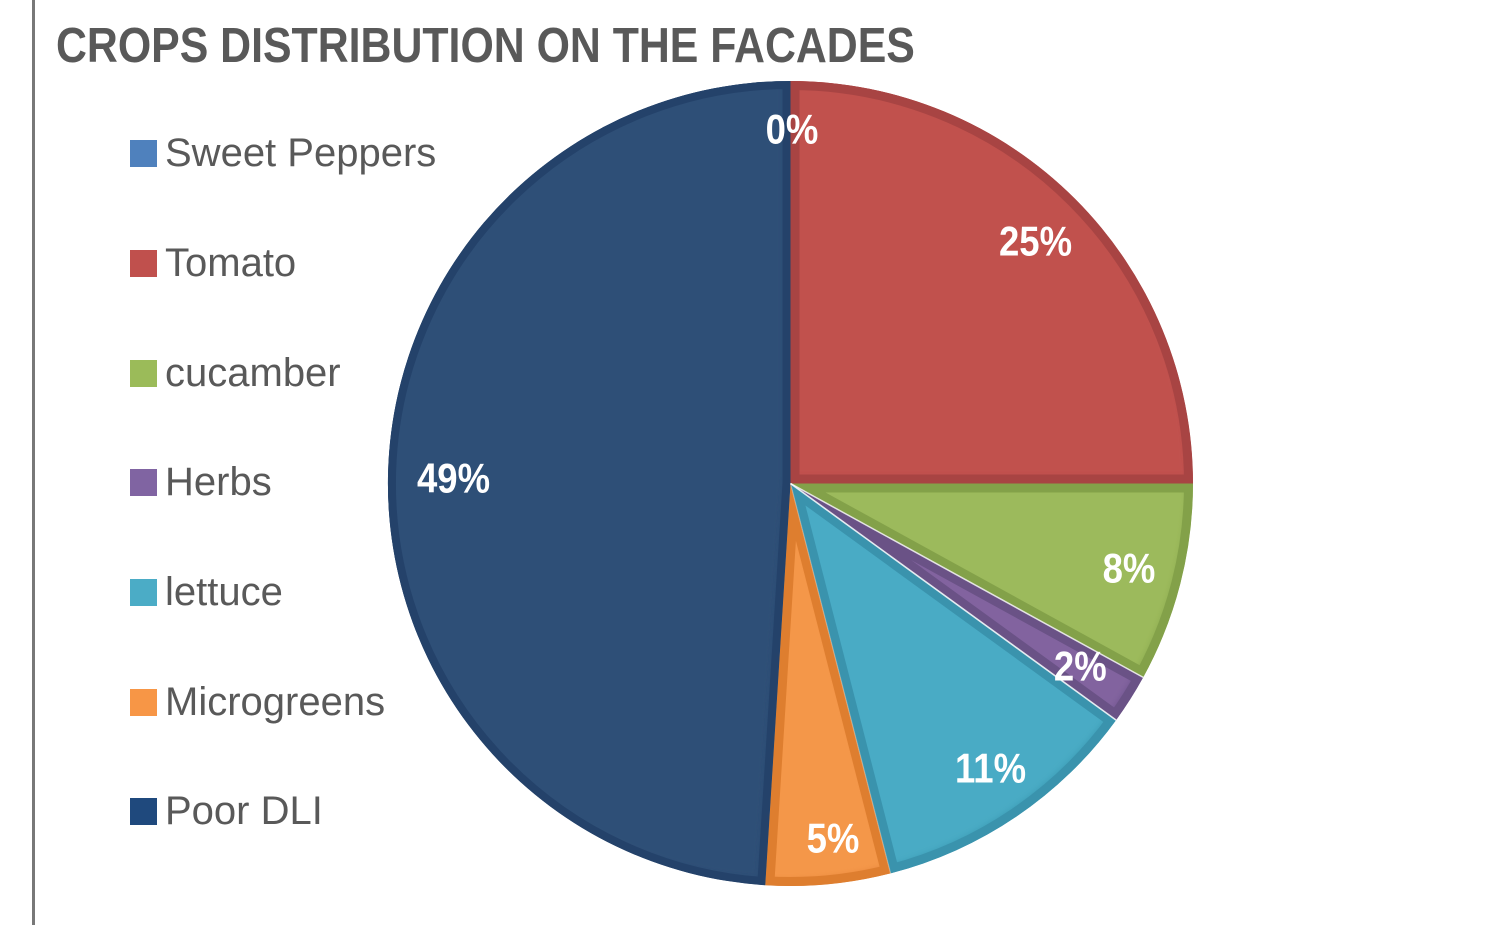 The width and height of the screenshot is (1506, 925). I want to click on svg-text: 25%, so click(1035, 242).